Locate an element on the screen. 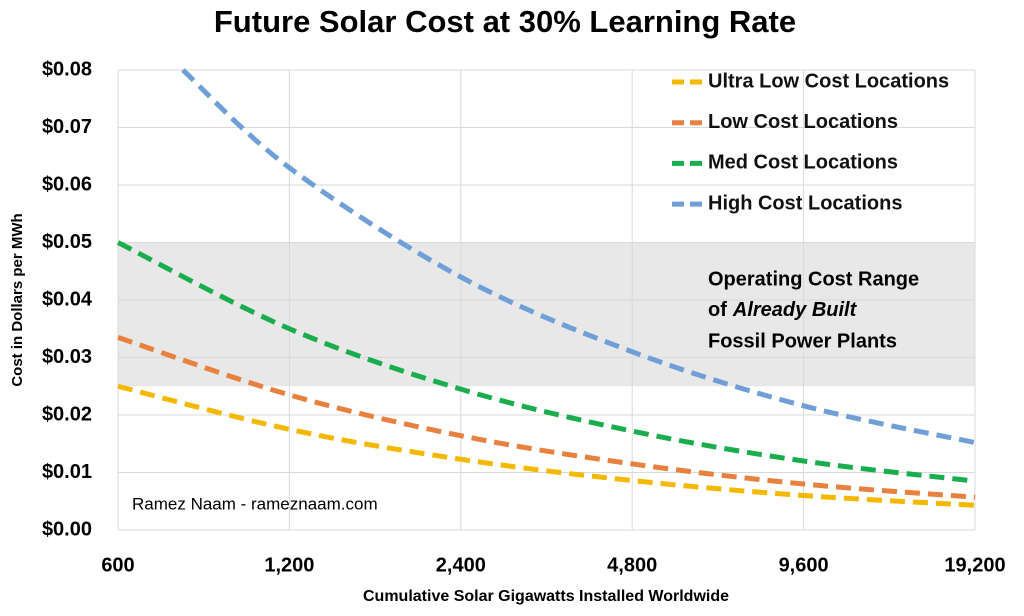 The width and height of the screenshot is (1024, 616). y-tick-label: $0.07 is located at coordinates (67, 127).